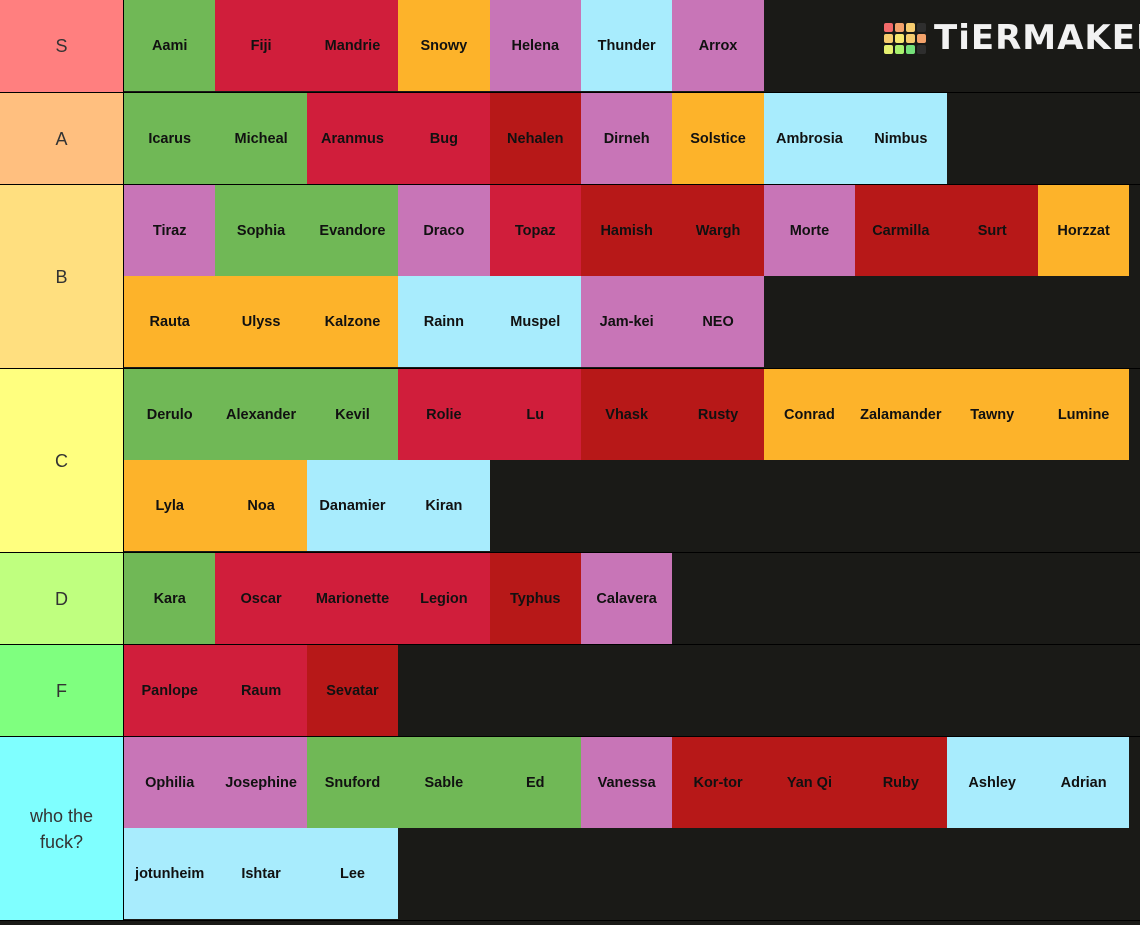 The width and height of the screenshot is (1140, 925). I want to click on tier-item: Calavera, so click(626, 598).